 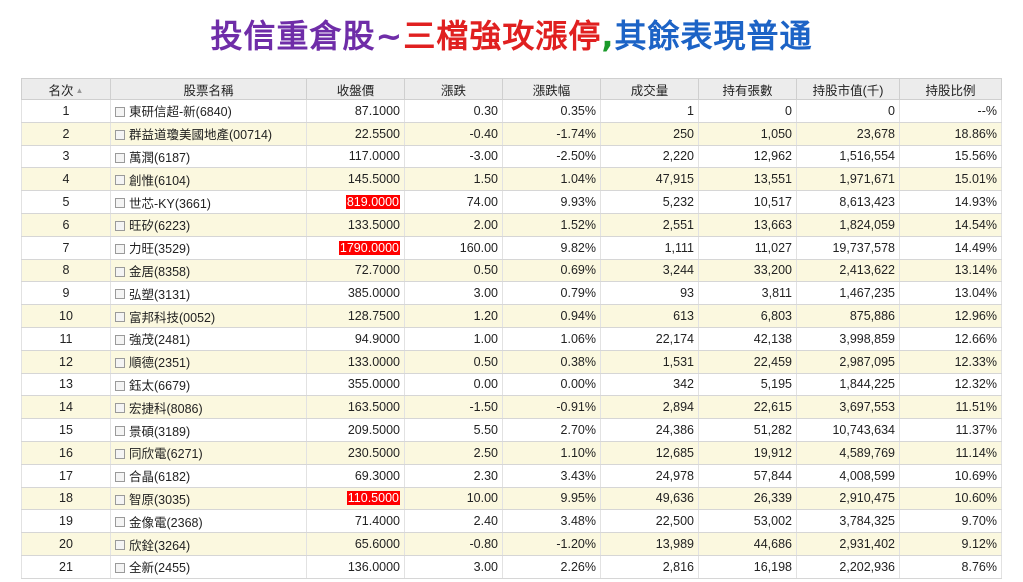 What do you see at coordinates (747, 89) in the screenshot?
I see `column-header-shares-held: 持有張數` at bounding box center [747, 89].